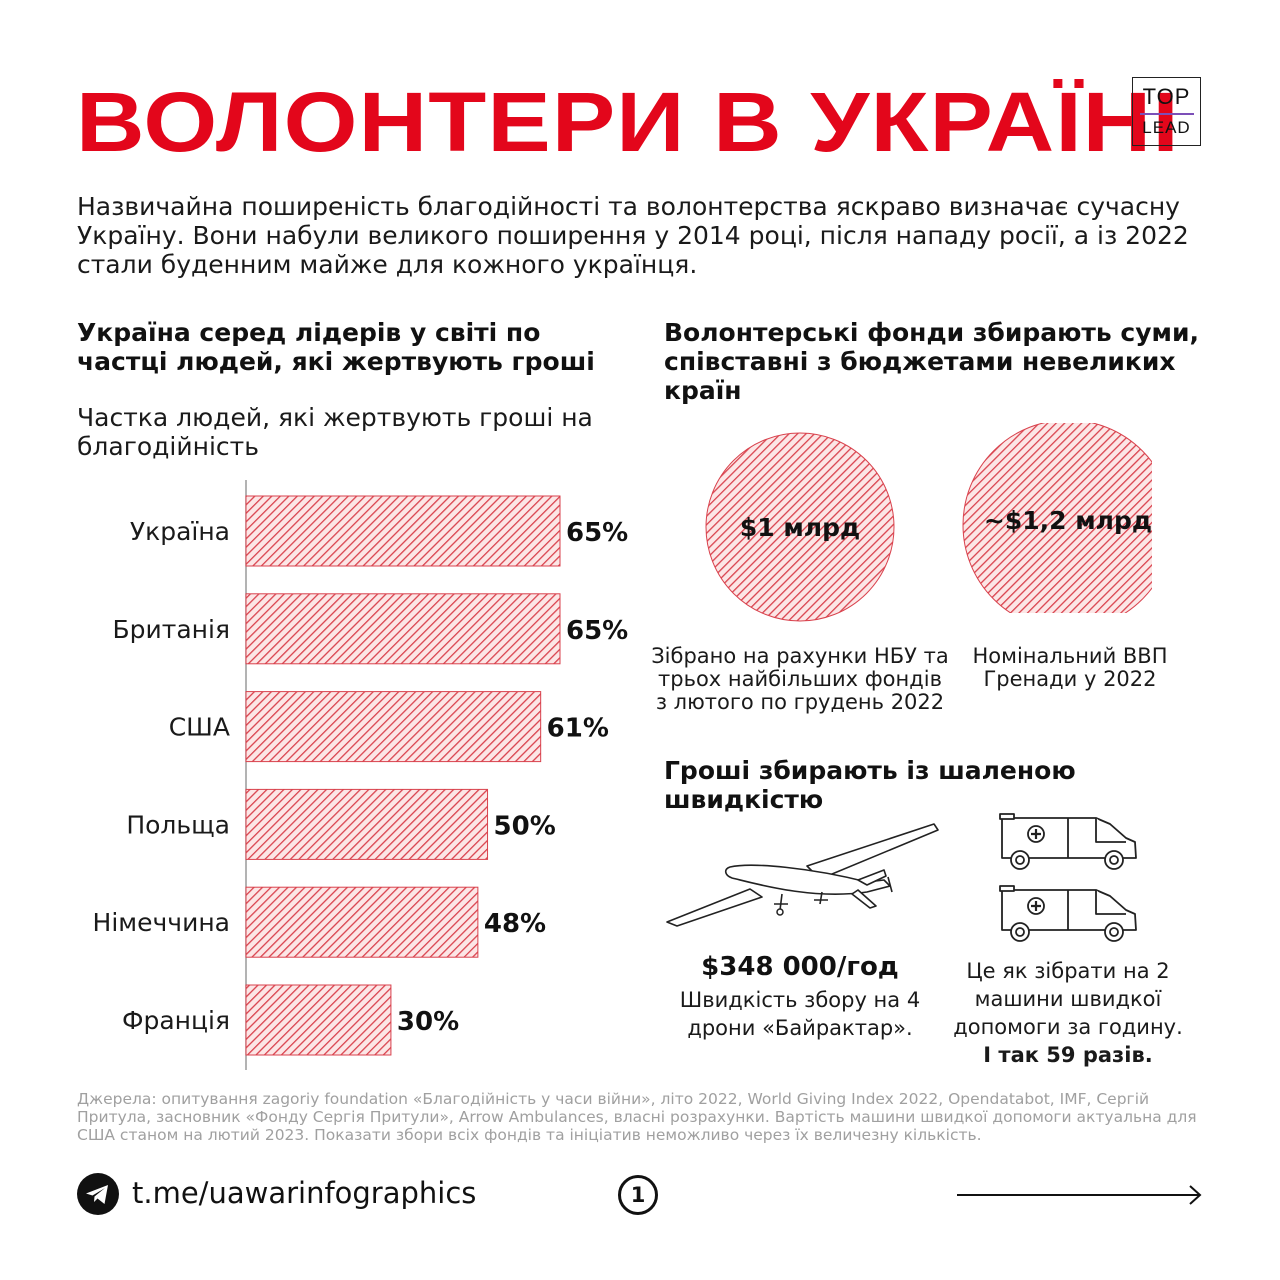  Describe the element at coordinates (428, 1022) in the screenshot. I see `value-label: 30%` at that location.